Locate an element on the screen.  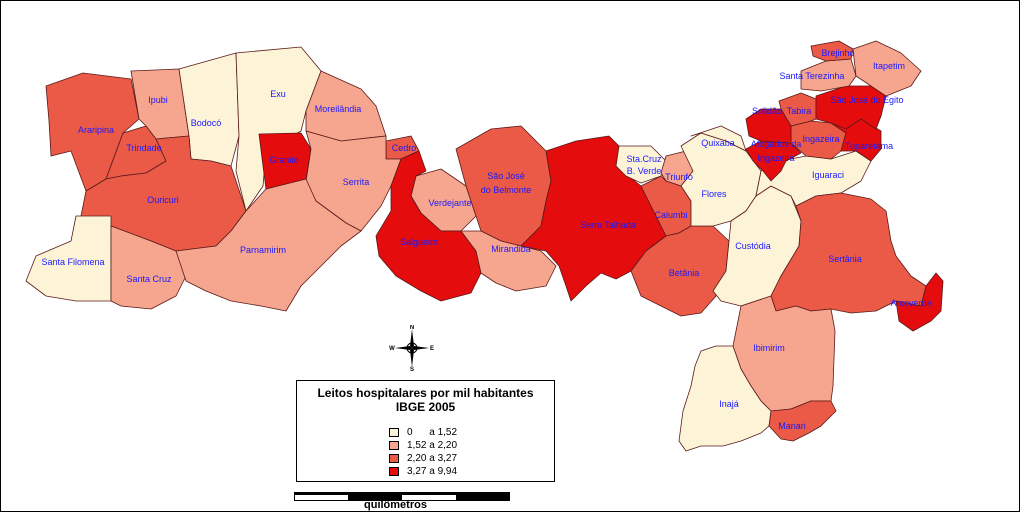
municipality-solidao is located at coordinates (768, 126).